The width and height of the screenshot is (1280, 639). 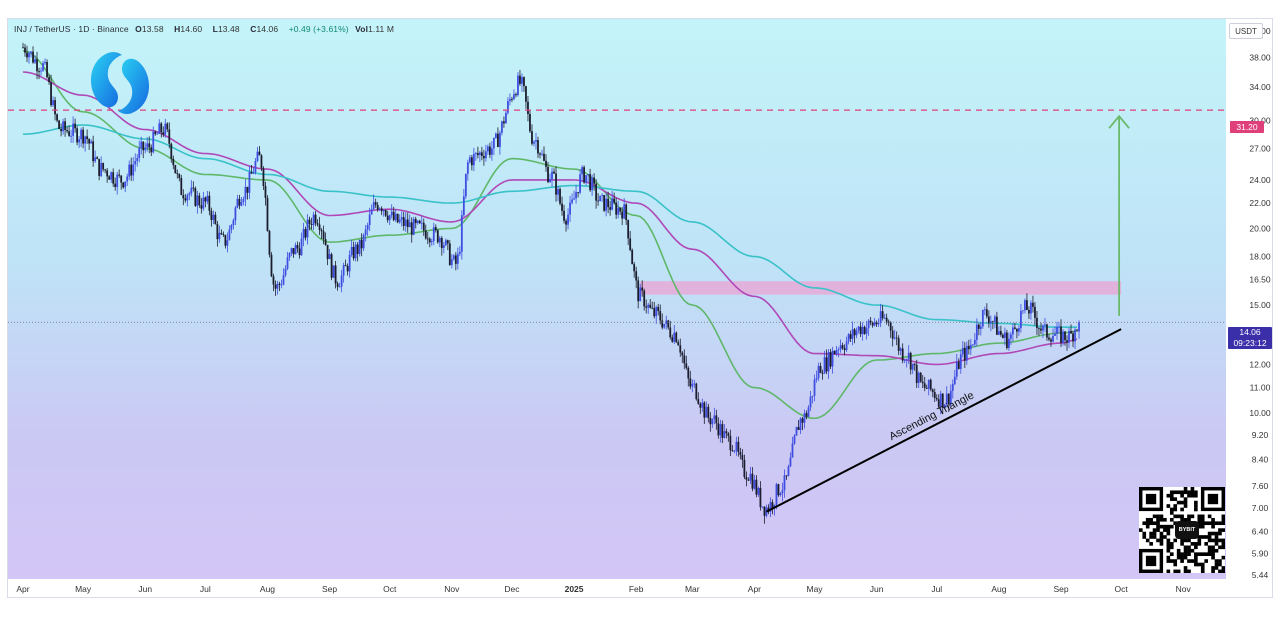 What do you see at coordinates (149, 29) in the screenshot?
I see `ohlc-open: O13.58` at bounding box center [149, 29].